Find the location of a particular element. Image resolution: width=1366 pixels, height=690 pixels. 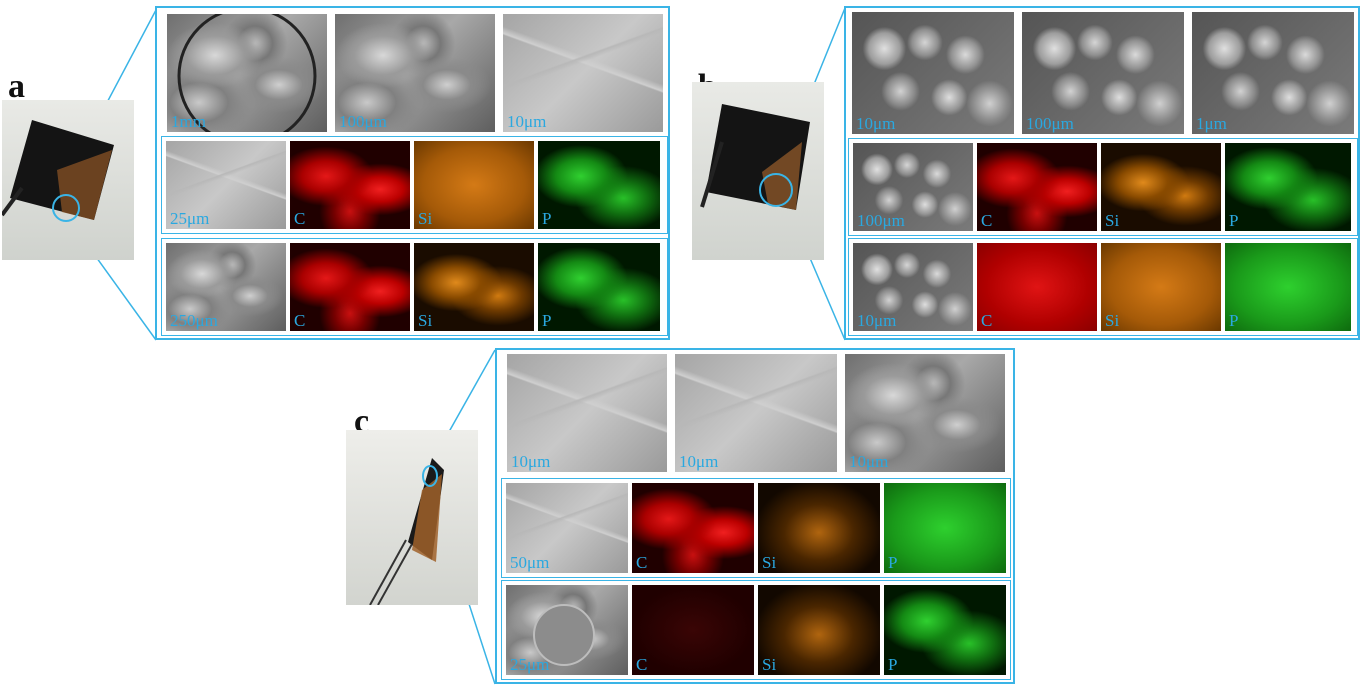

scale-bar-label: 1mm is located at coordinates (188, 121).